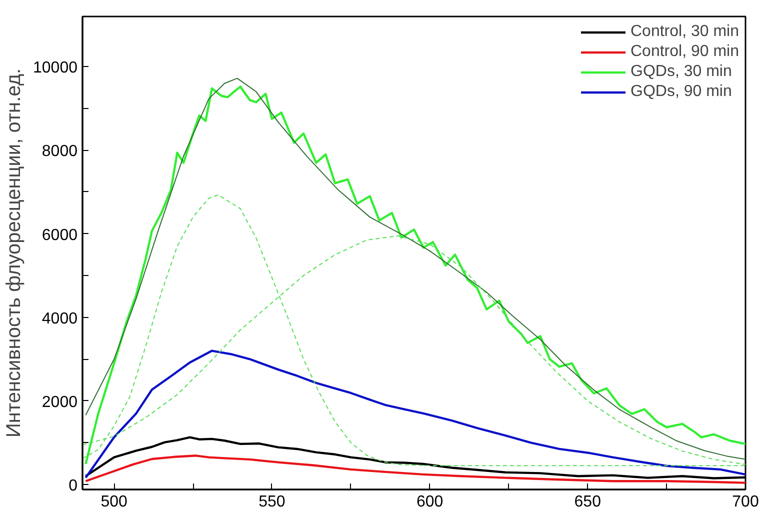  I want to click on y-tick-label: 10000, so click(55, 68).